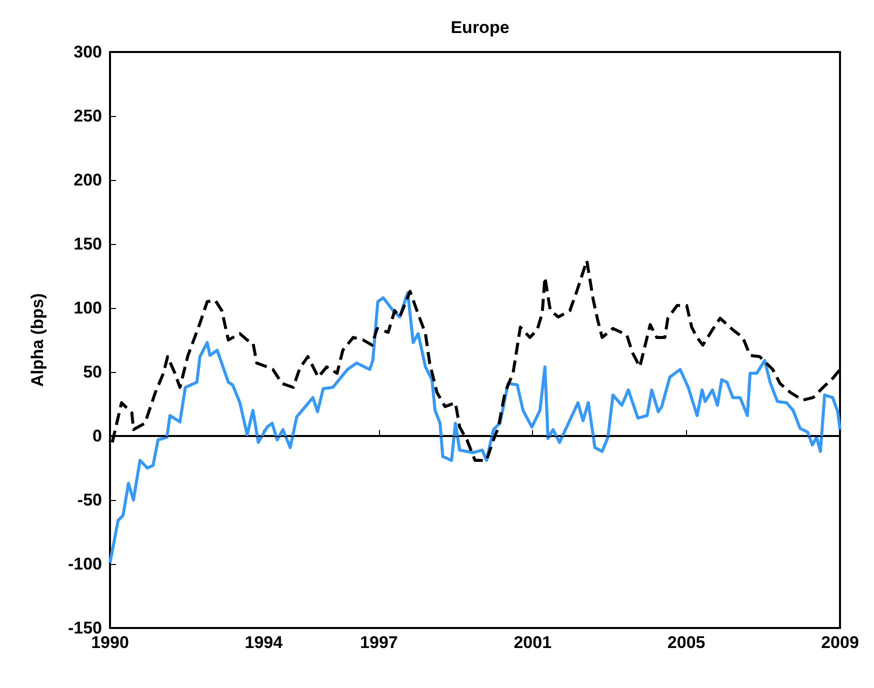 The height and width of the screenshot is (688, 874). What do you see at coordinates (85, 564) in the screenshot?
I see `y-tick-label: -100` at bounding box center [85, 564].